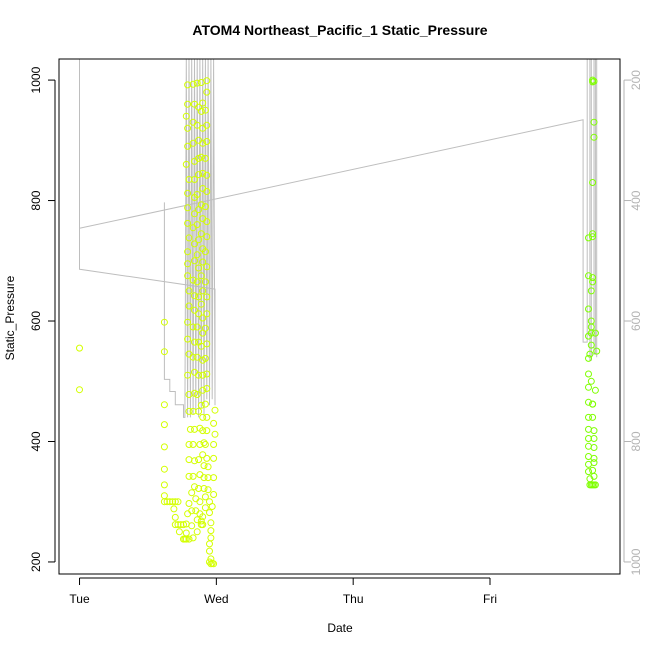 This screenshot has width=650, height=650. What do you see at coordinates (636, 80) in the screenshot?
I see `y2-tick-label: 200` at bounding box center [636, 80].